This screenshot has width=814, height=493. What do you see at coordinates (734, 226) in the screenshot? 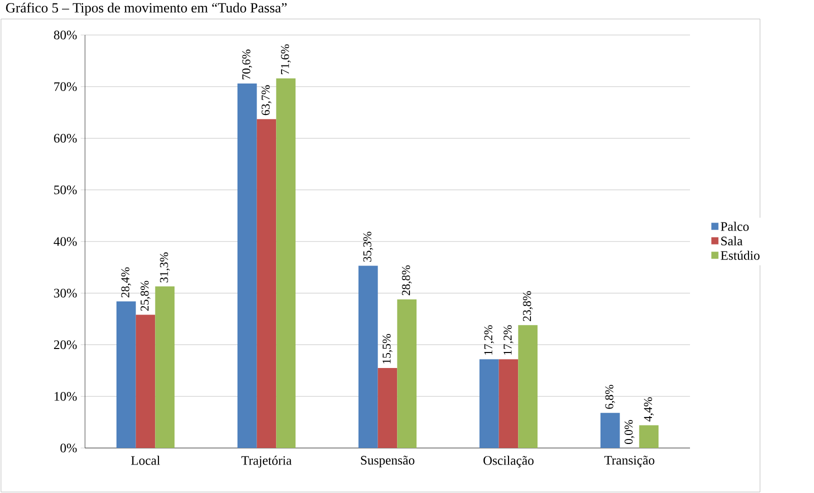
I see `legend-label: Palco` at bounding box center [734, 226].